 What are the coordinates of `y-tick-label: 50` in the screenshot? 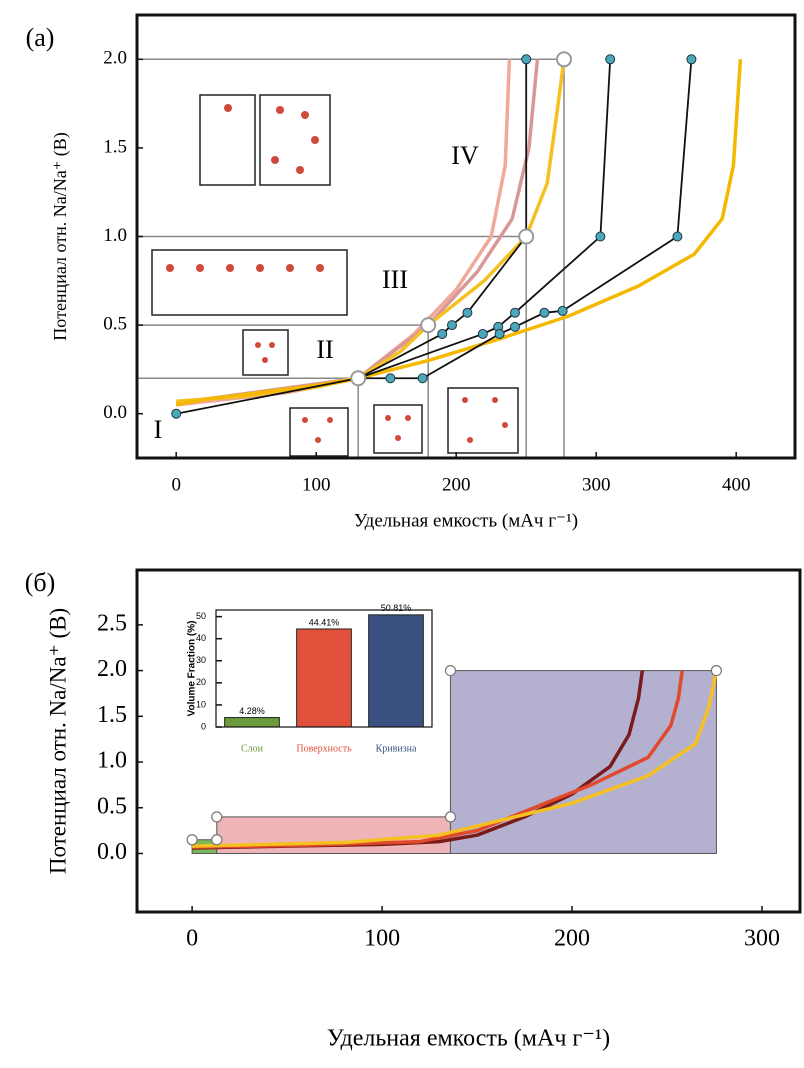 It's located at (201, 616).